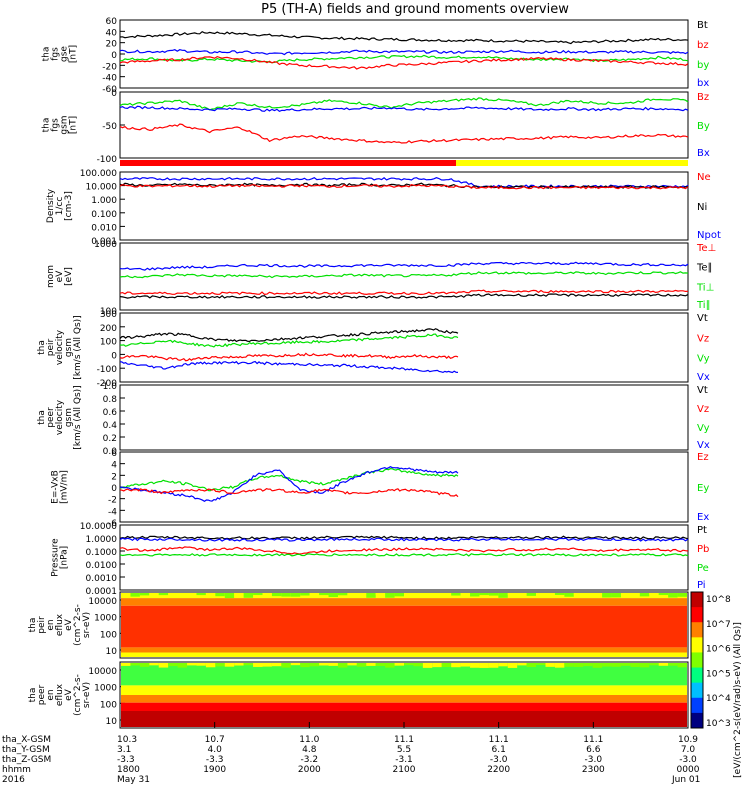 Image resolution: width=750 pixels, height=800 pixels. I want to click on footer-row-label: 2016, so click(13, 780).